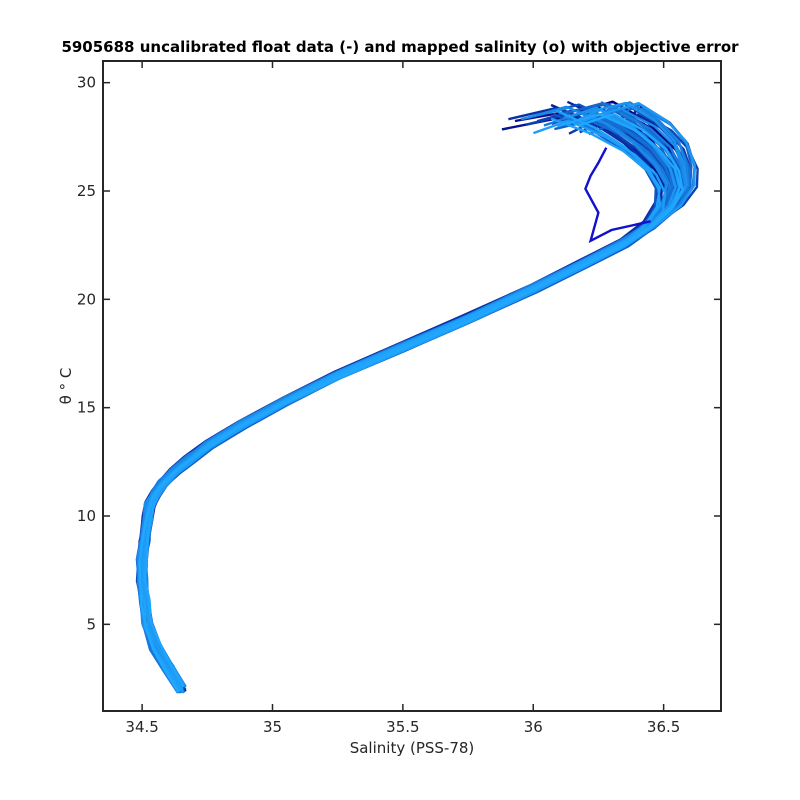 This screenshot has height=800, width=800. Describe the element at coordinates (86, 516) in the screenshot. I see `y-tick-label: 10` at that location.